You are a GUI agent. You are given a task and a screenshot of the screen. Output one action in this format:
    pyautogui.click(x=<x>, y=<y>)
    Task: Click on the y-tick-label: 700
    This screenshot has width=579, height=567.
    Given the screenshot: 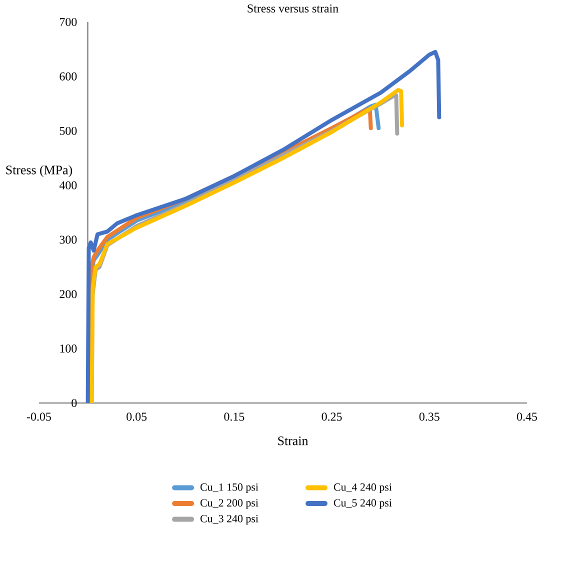 What is the action you would take?
    pyautogui.click(x=68, y=22)
    